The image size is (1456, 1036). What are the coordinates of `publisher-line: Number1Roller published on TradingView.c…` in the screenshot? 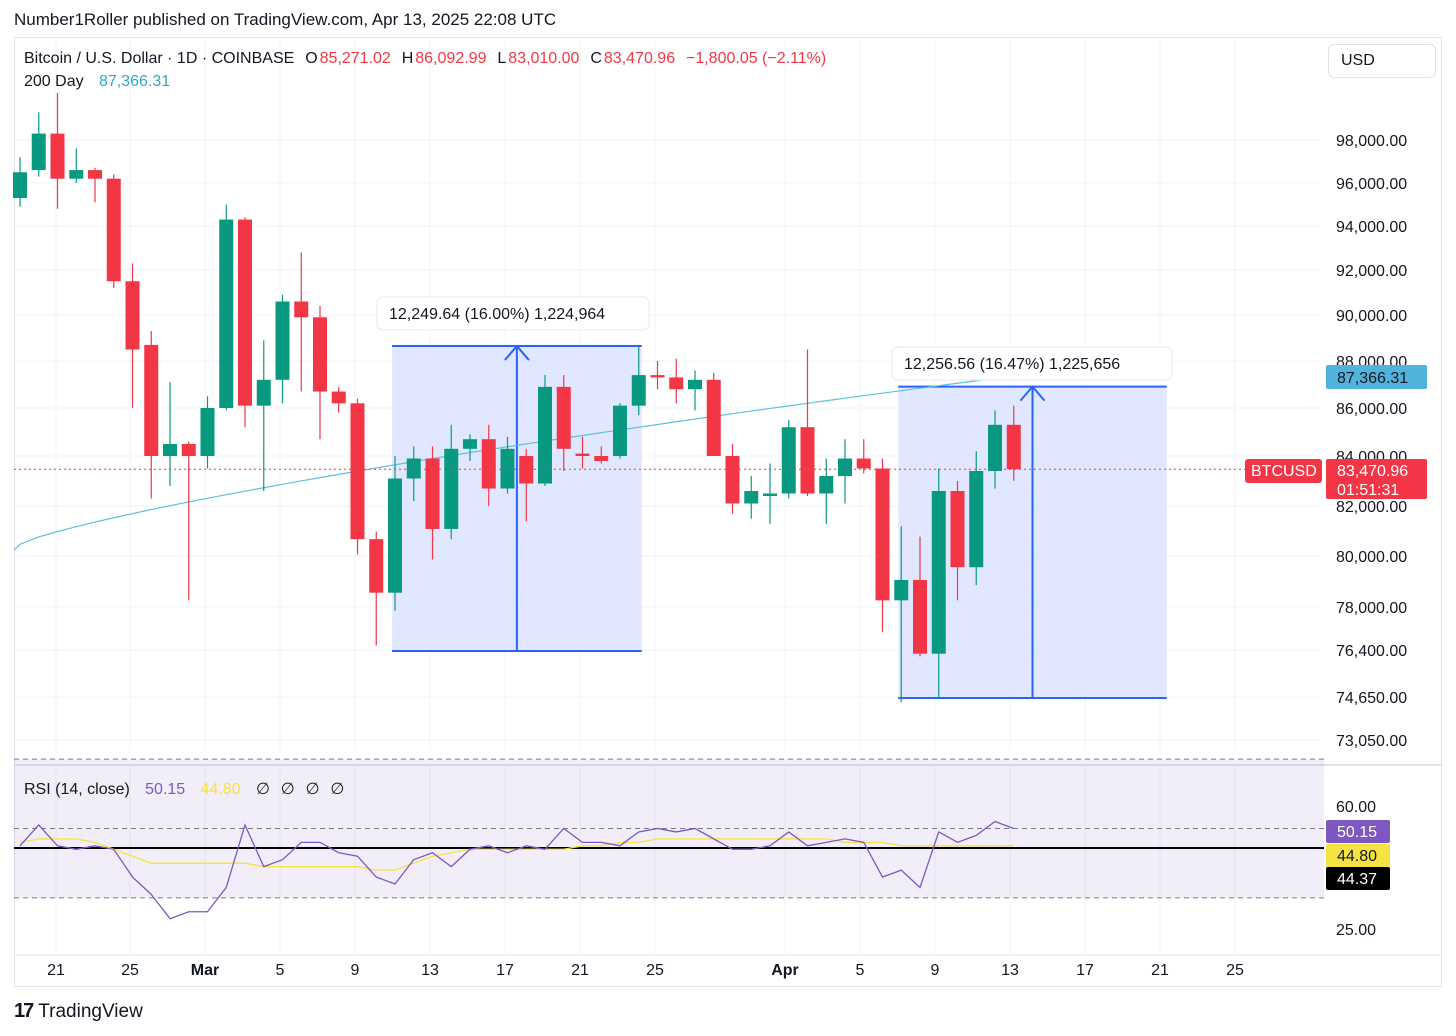 It's located at (285, 19).